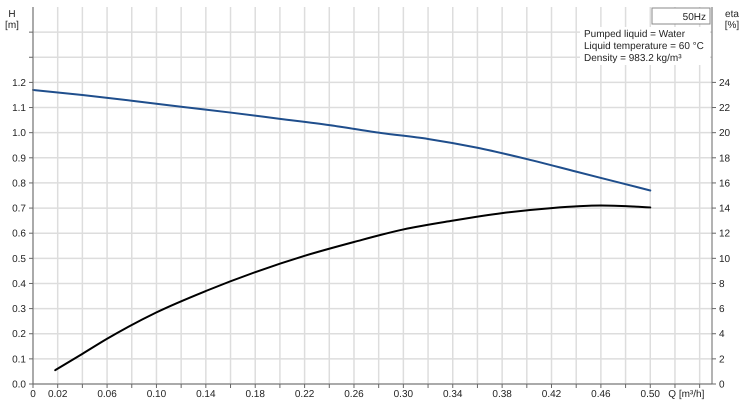  What do you see at coordinates (722, 360) in the screenshot?
I see `y2-tick-label: 2` at bounding box center [722, 360].